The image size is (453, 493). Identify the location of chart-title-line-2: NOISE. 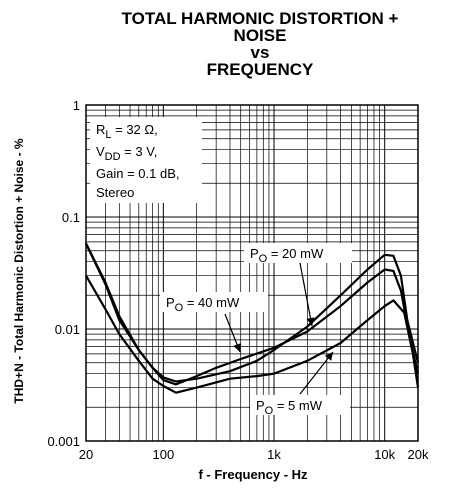
(260, 35).